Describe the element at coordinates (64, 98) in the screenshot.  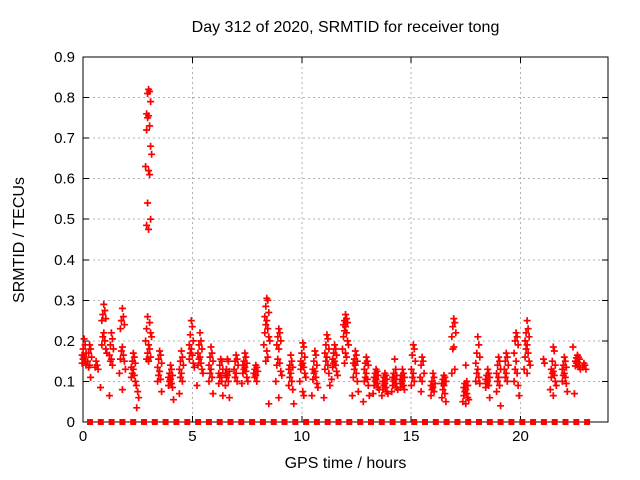
I see `y-tick-label: 0.8` at that location.